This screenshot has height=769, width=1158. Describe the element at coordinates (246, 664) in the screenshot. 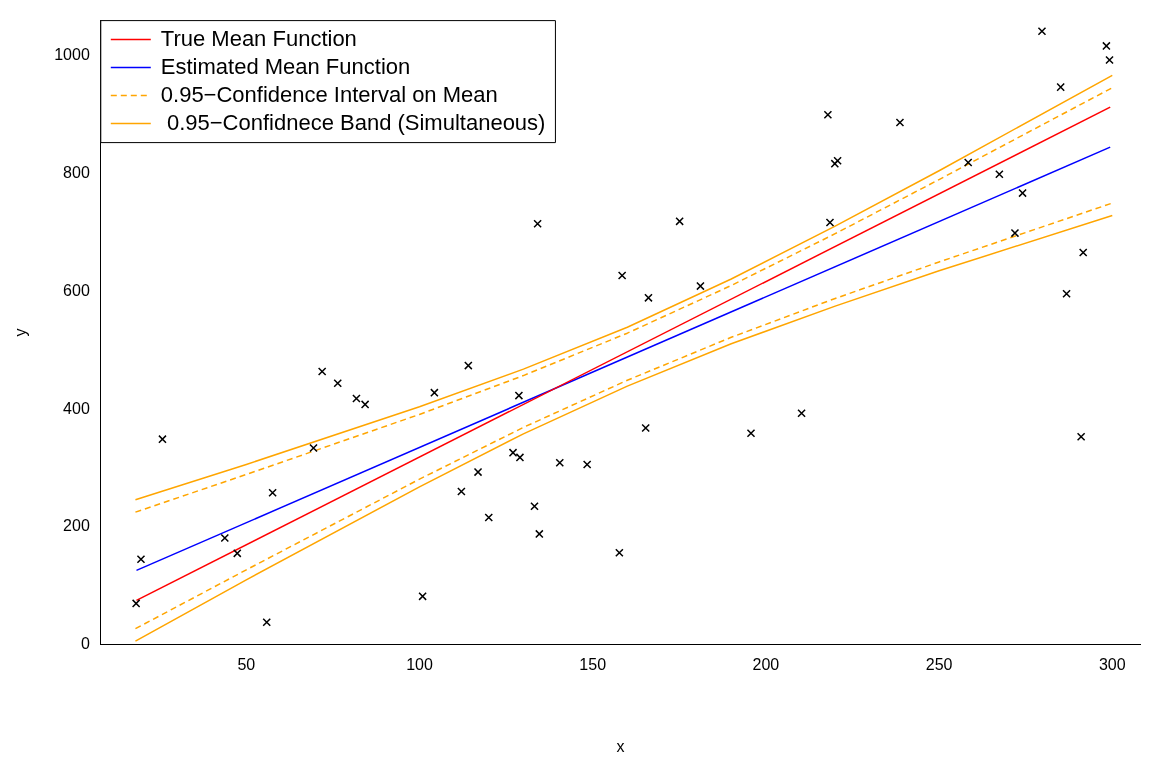

I see `x-tick-label: 50` at that location.